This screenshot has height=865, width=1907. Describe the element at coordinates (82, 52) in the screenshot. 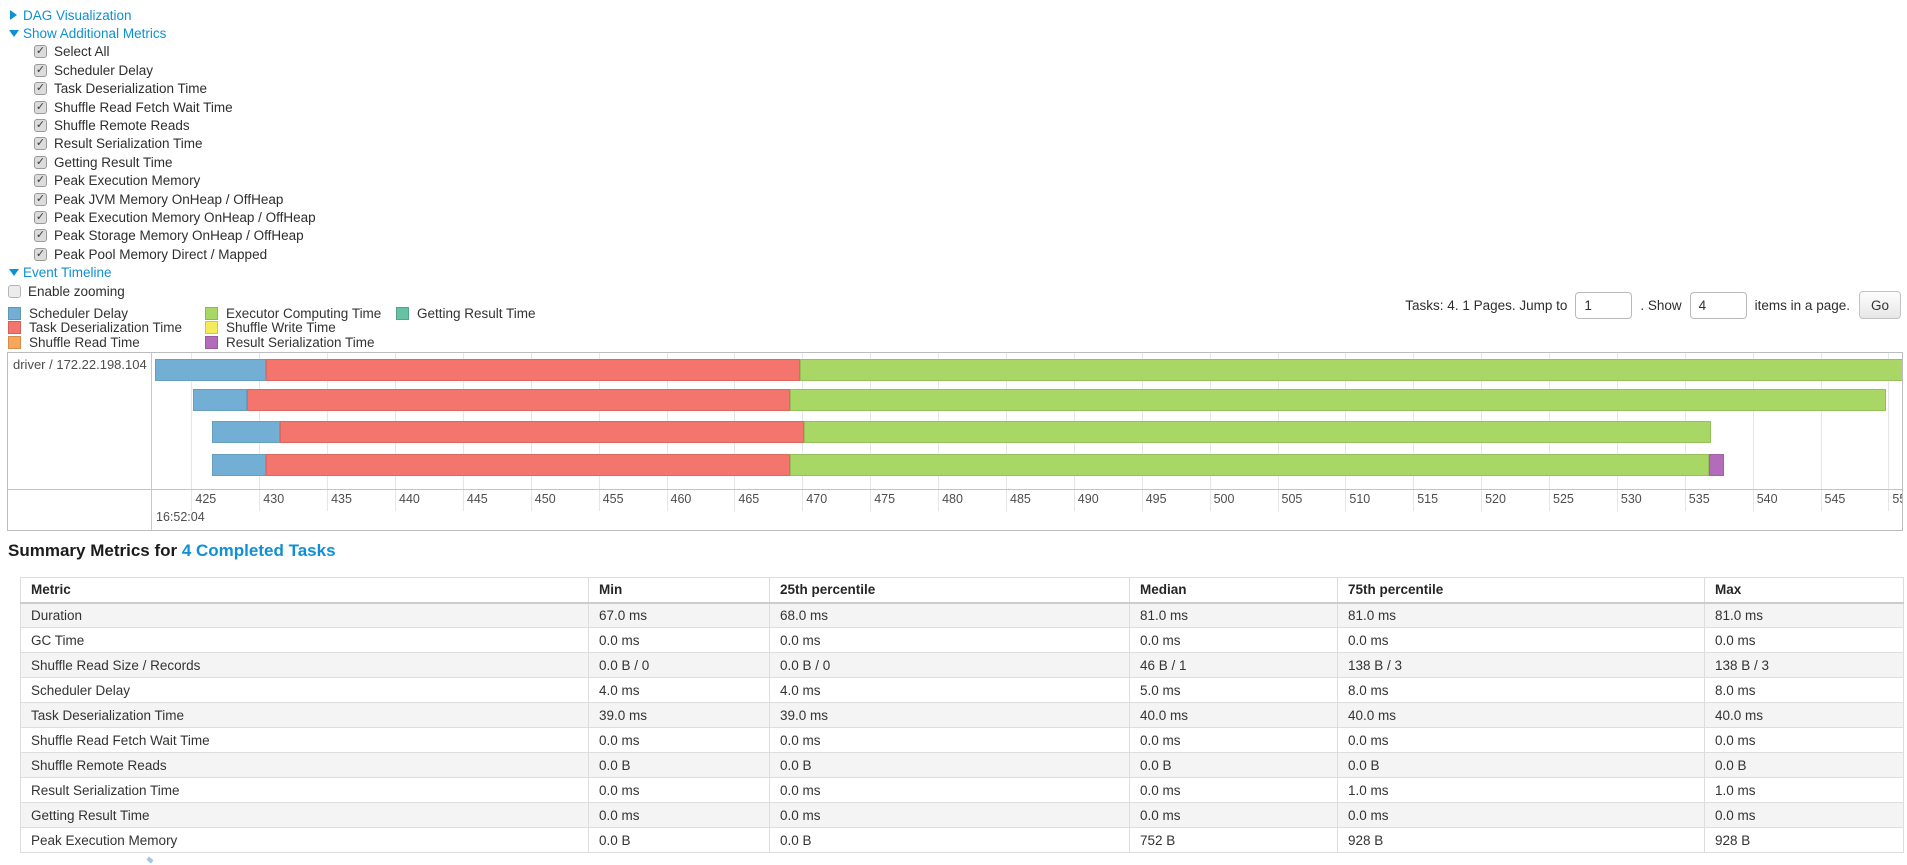

I see `metric-checkbox-label: Select All` at that location.